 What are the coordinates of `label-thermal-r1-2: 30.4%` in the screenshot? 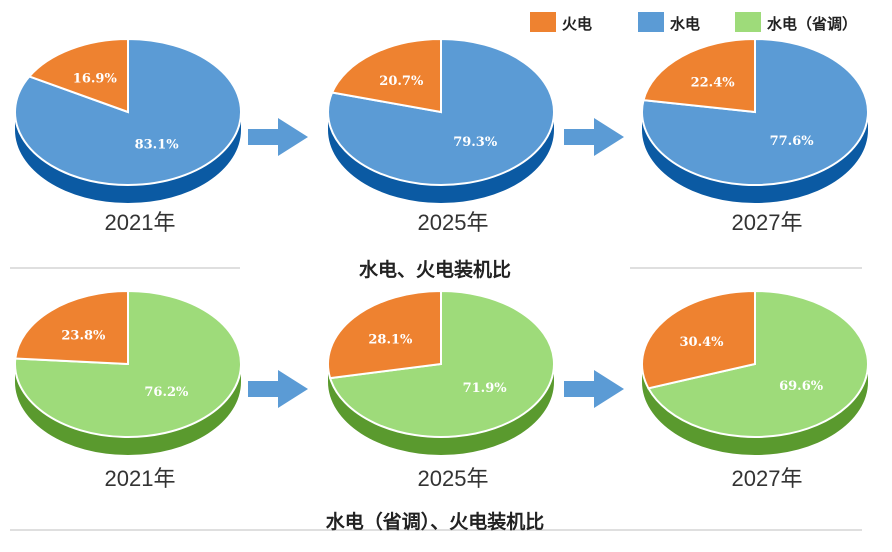 It's located at (701, 342).